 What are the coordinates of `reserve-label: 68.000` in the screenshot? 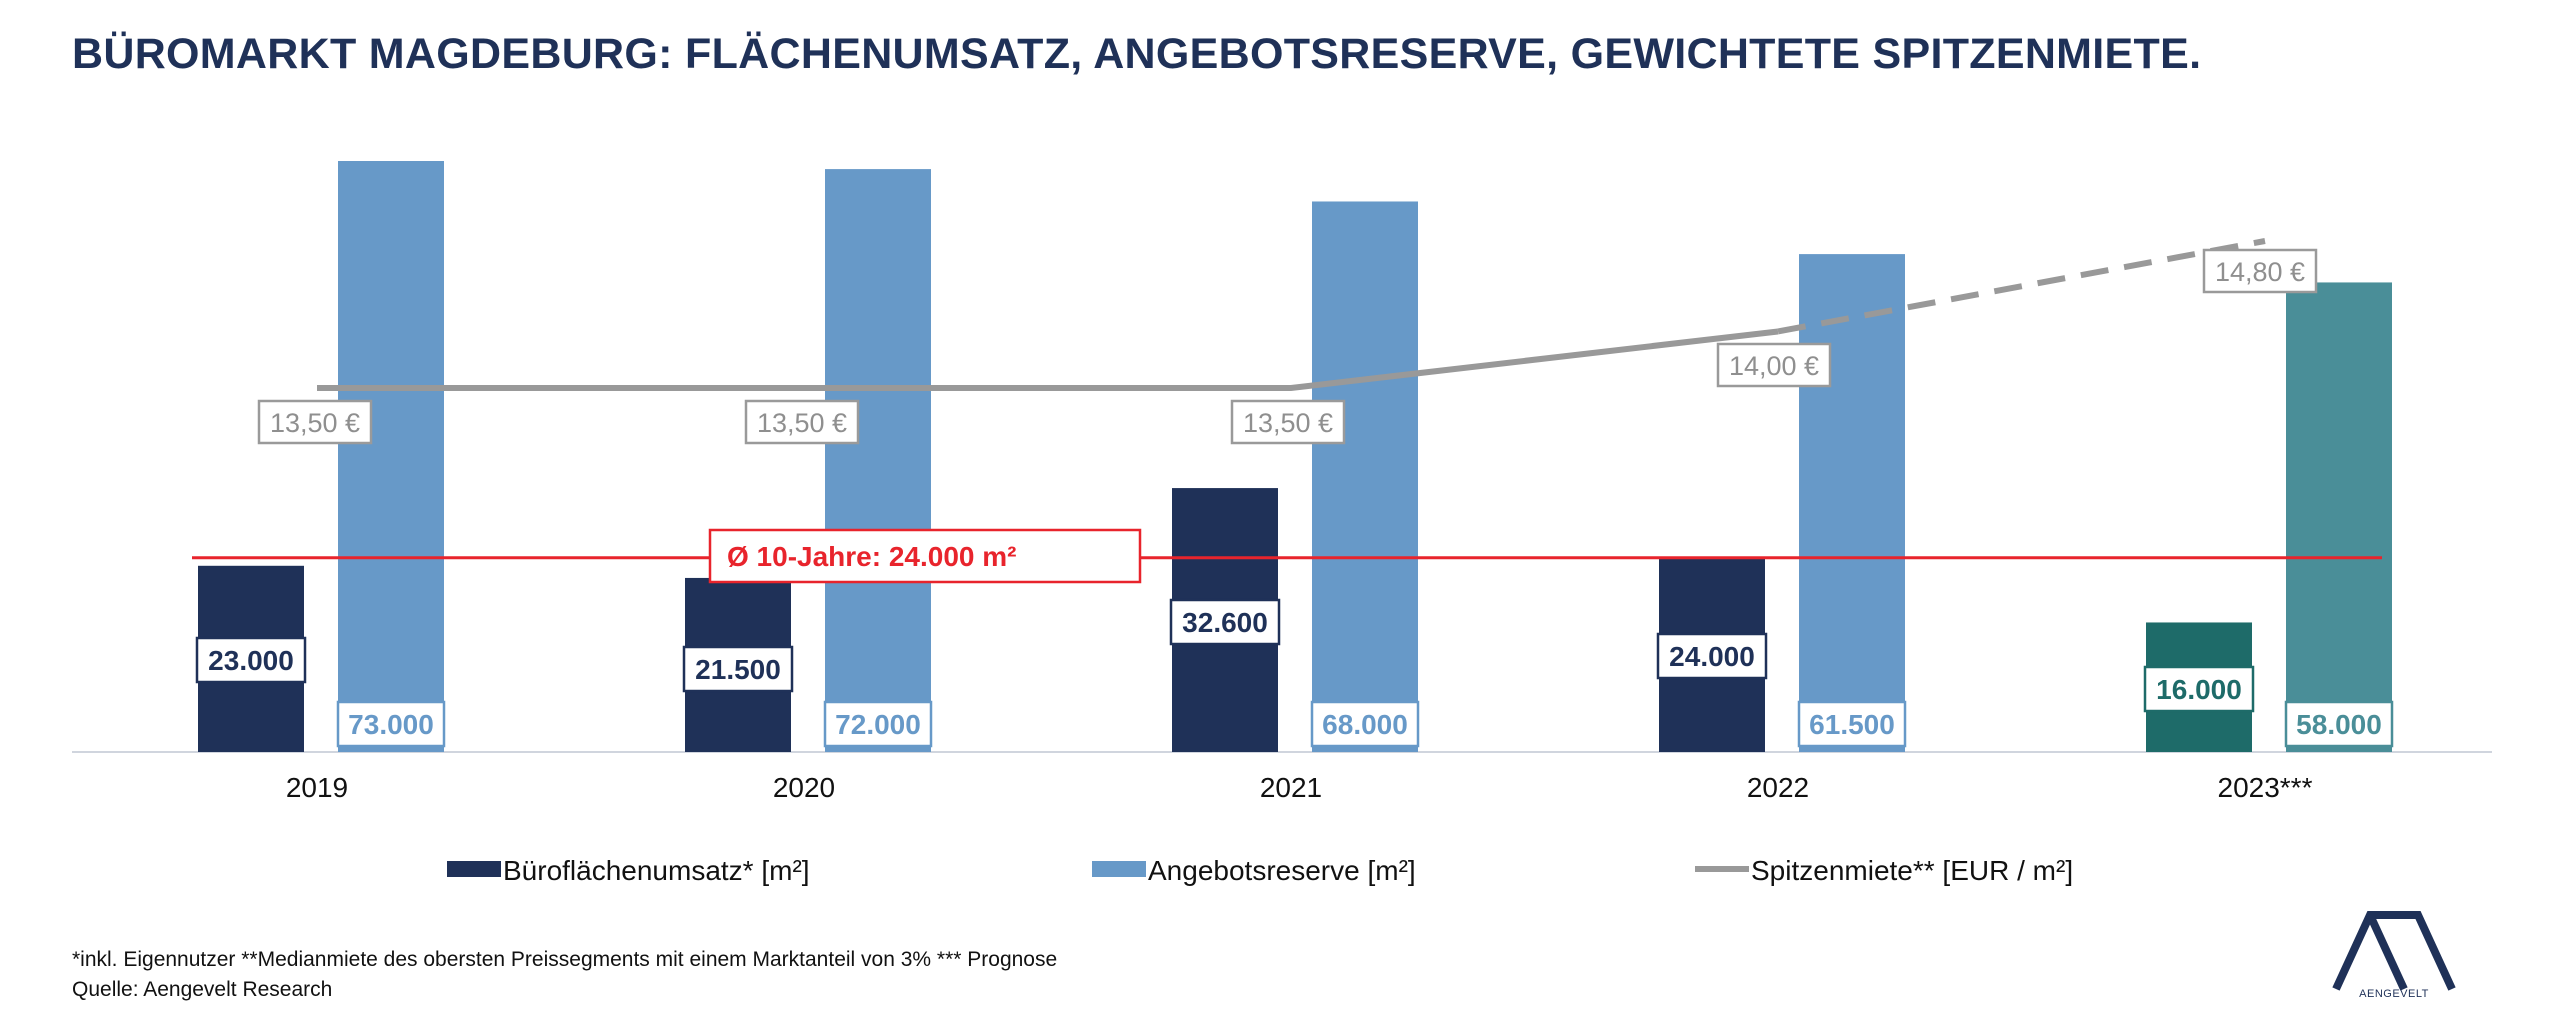 It's located at (1365, 724).